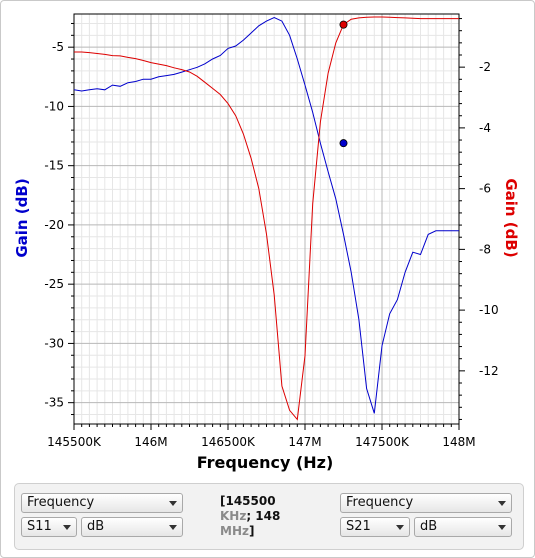 The image size is (535, 558). Describe the element at coordinates (54, 343) in the screenshot. I see `y-left-tick-label: -30` at that location.